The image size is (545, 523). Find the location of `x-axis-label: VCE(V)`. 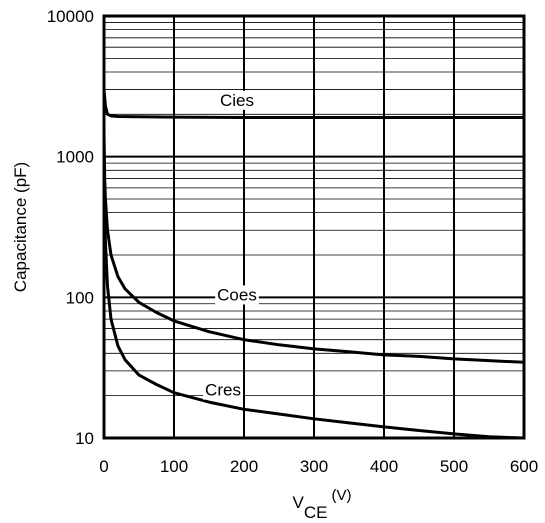

x-axis-label: VCE(V) is located at coordinates (322, 504).